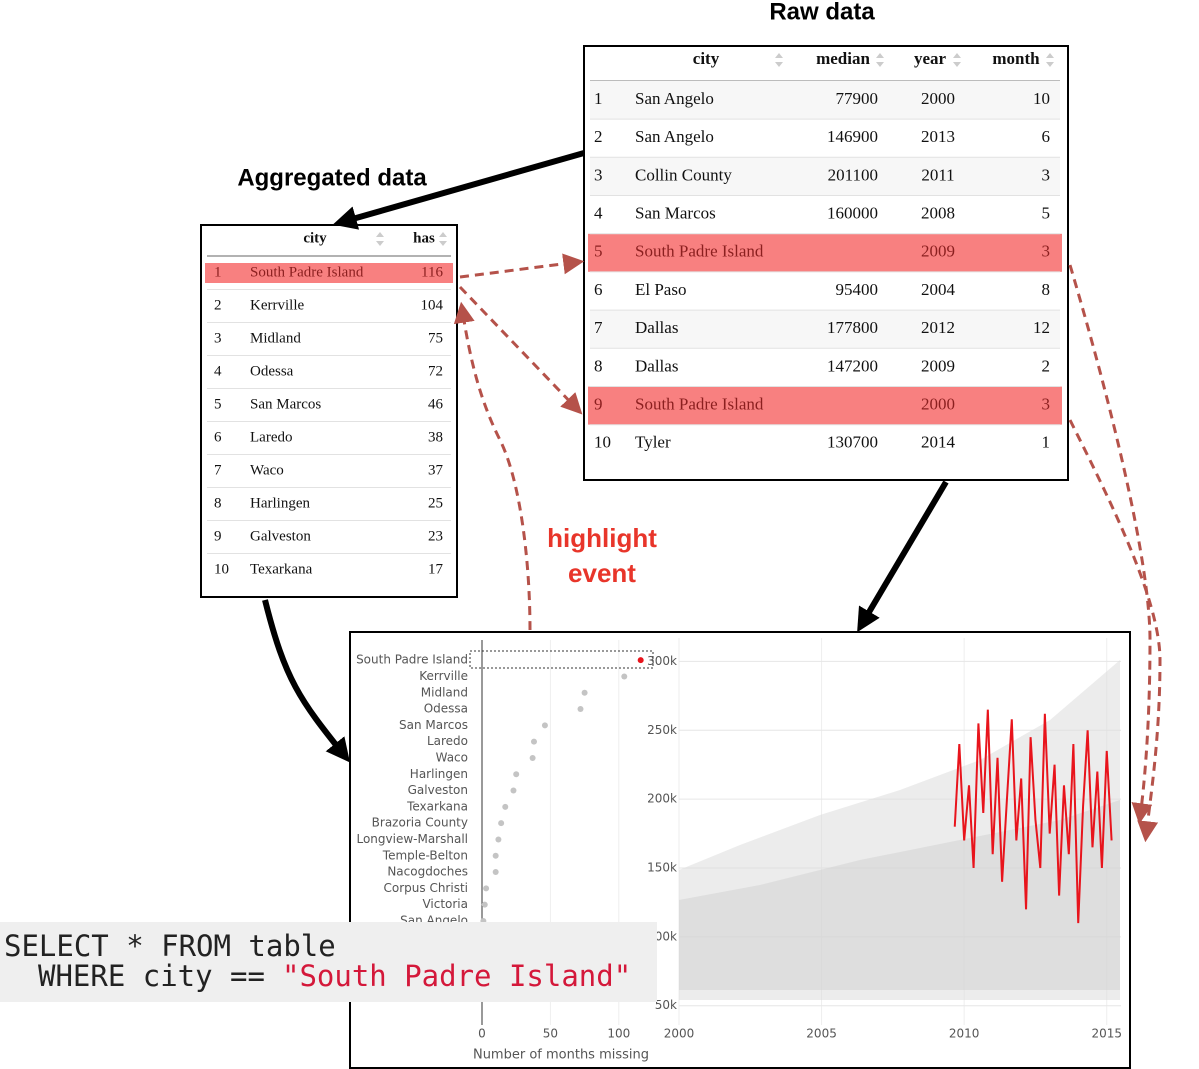  I want to click on category-label: Midland, so click(444, 692).